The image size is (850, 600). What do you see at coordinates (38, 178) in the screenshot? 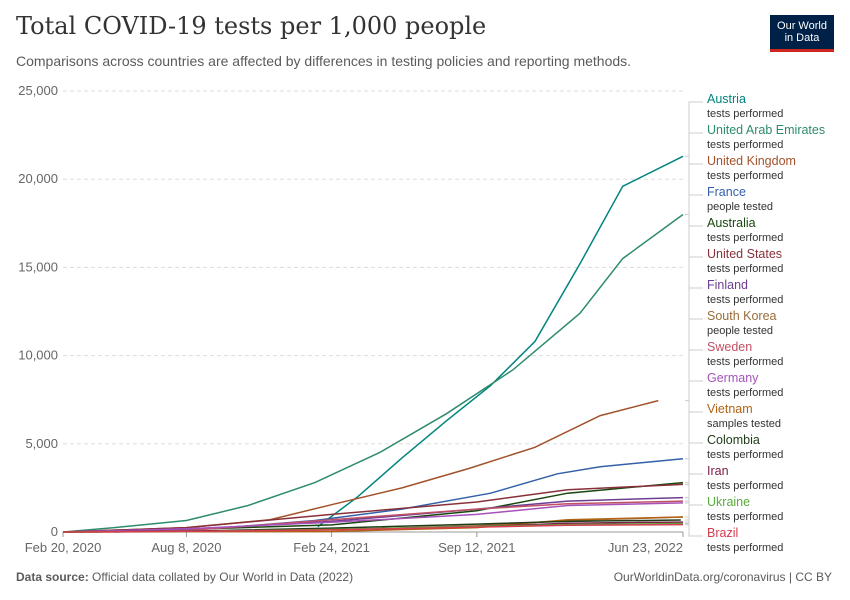
I see `y-tick-label: 20,000` at bounding box center [38, 178].